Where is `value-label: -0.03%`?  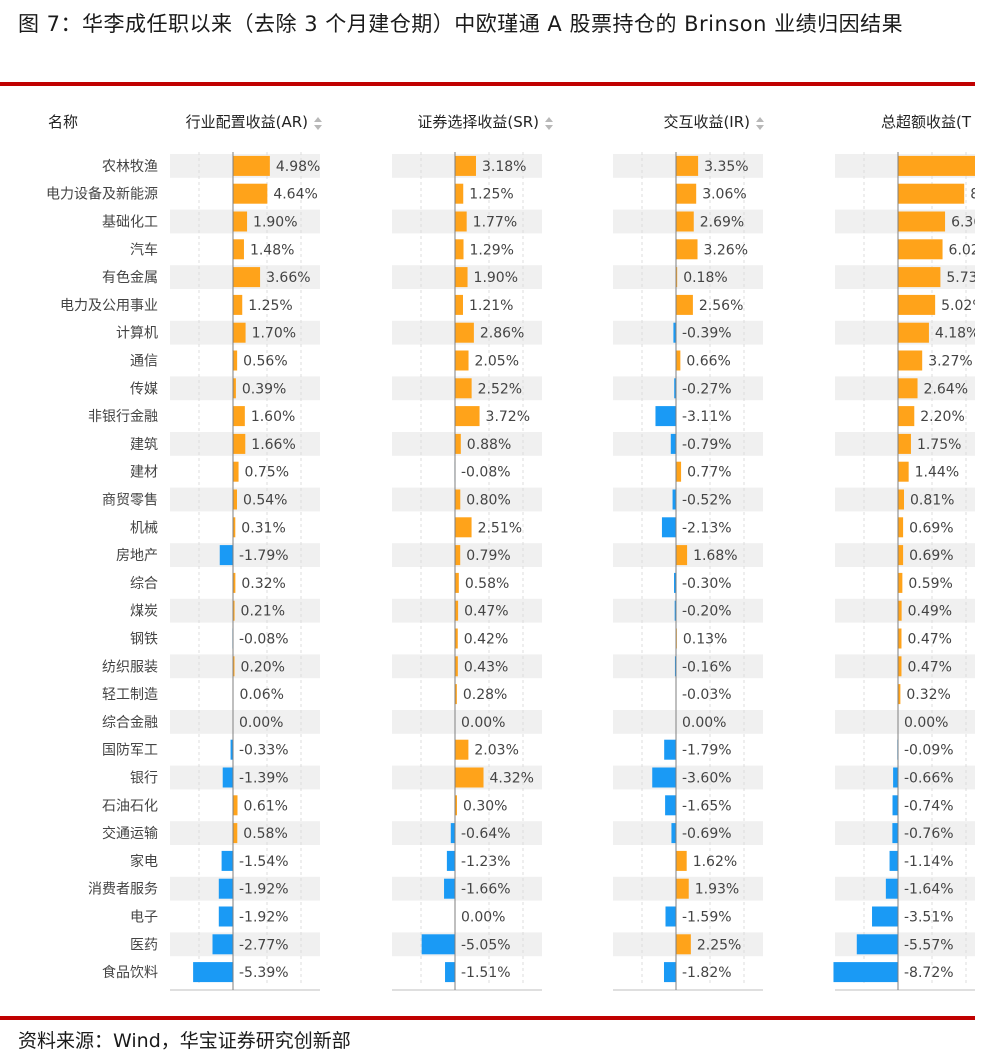 value-label: -0.03% is located at coordinates (707, 695).